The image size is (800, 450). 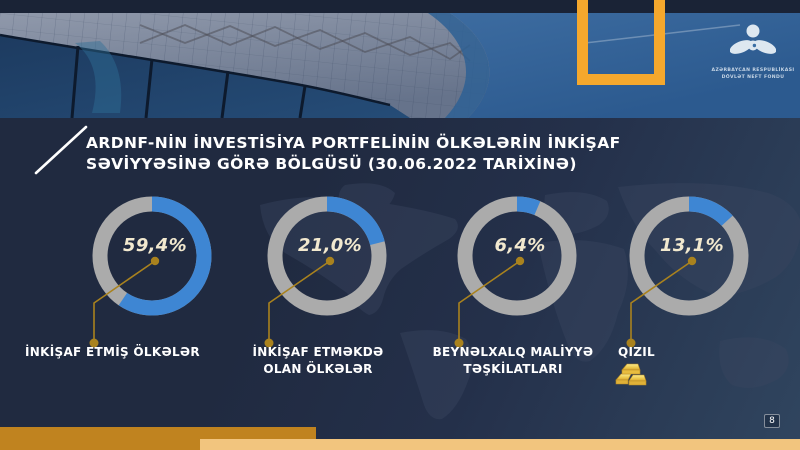 What do you see at coordinates (753, 77) in the screenshot?
I see `logo-org-line-2: DÖVLƏT NEFT FONDU` at bounding box center [753, 77].